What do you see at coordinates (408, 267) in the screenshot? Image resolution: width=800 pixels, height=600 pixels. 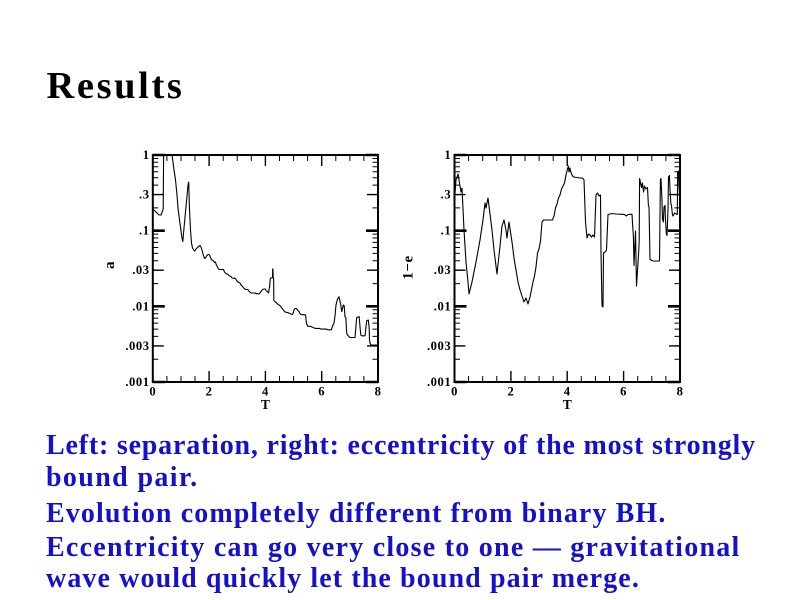 I see `svg-text: 1−e` at bounding box center [408, 267].